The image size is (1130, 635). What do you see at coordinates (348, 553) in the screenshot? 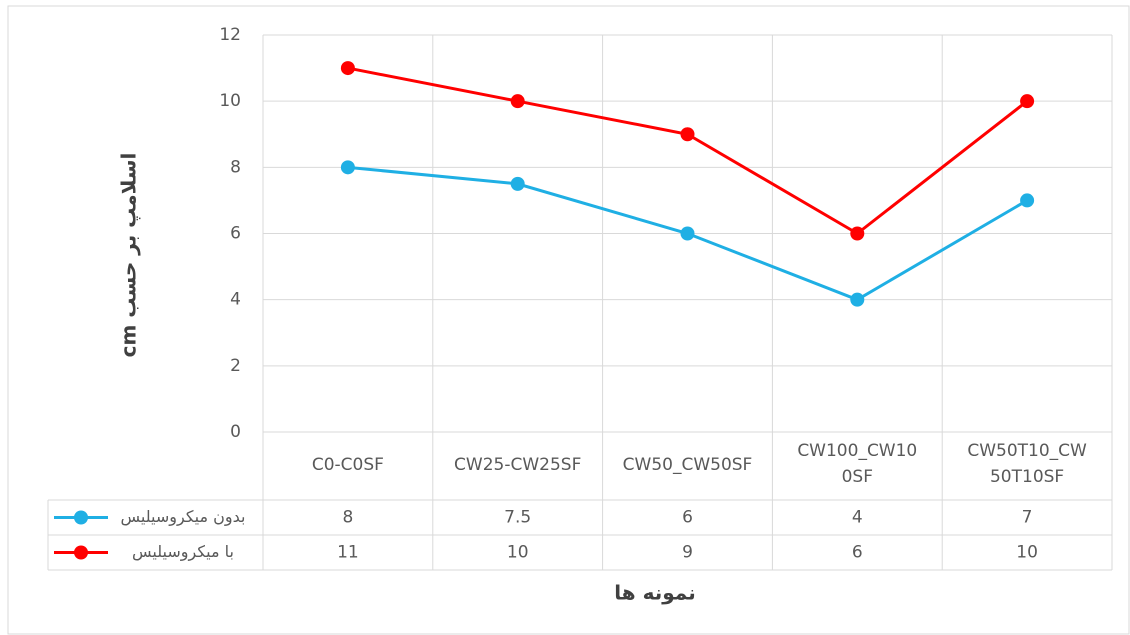
I see `table-value: 11` at bounding box center [348, 553].